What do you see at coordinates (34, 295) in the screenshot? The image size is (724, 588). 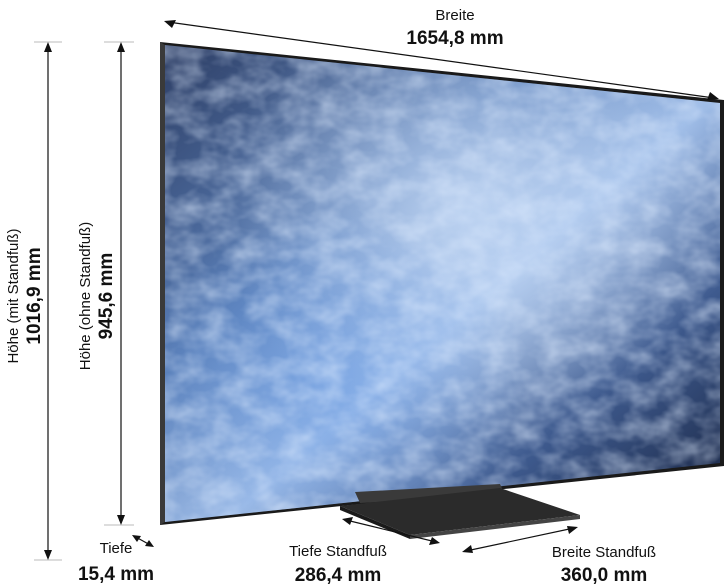 I see `height-with-stand-value: 1016,9 mm` at bounding box center [34, 295].